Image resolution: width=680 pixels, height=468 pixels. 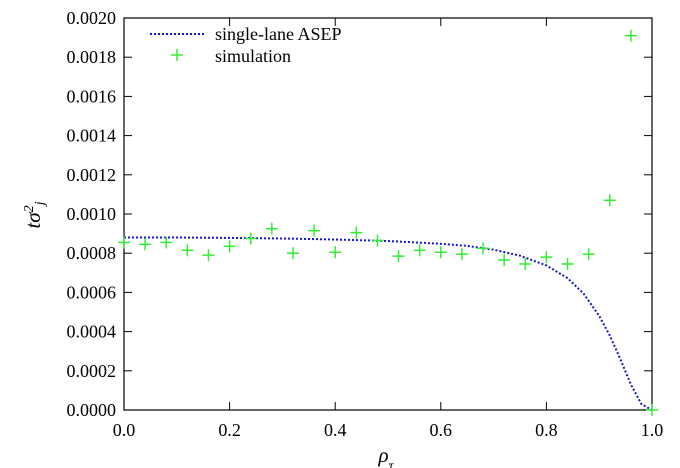 What do you see at coordinates (385, 455) in the screenshot?
I see `x-axis-title: ρτ` at bounding box center [385, 455].